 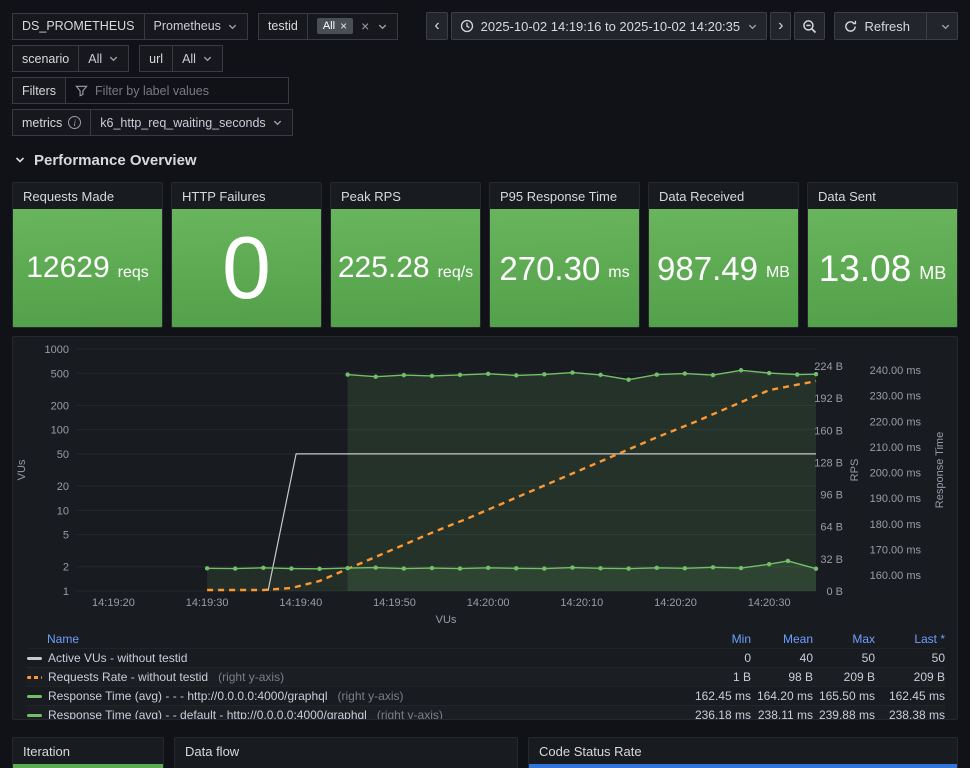 What do you see at coordinates (781, 26) in the screenshot?
I see `time-shift-forward-button: ›` at bounding box center [781, 26].